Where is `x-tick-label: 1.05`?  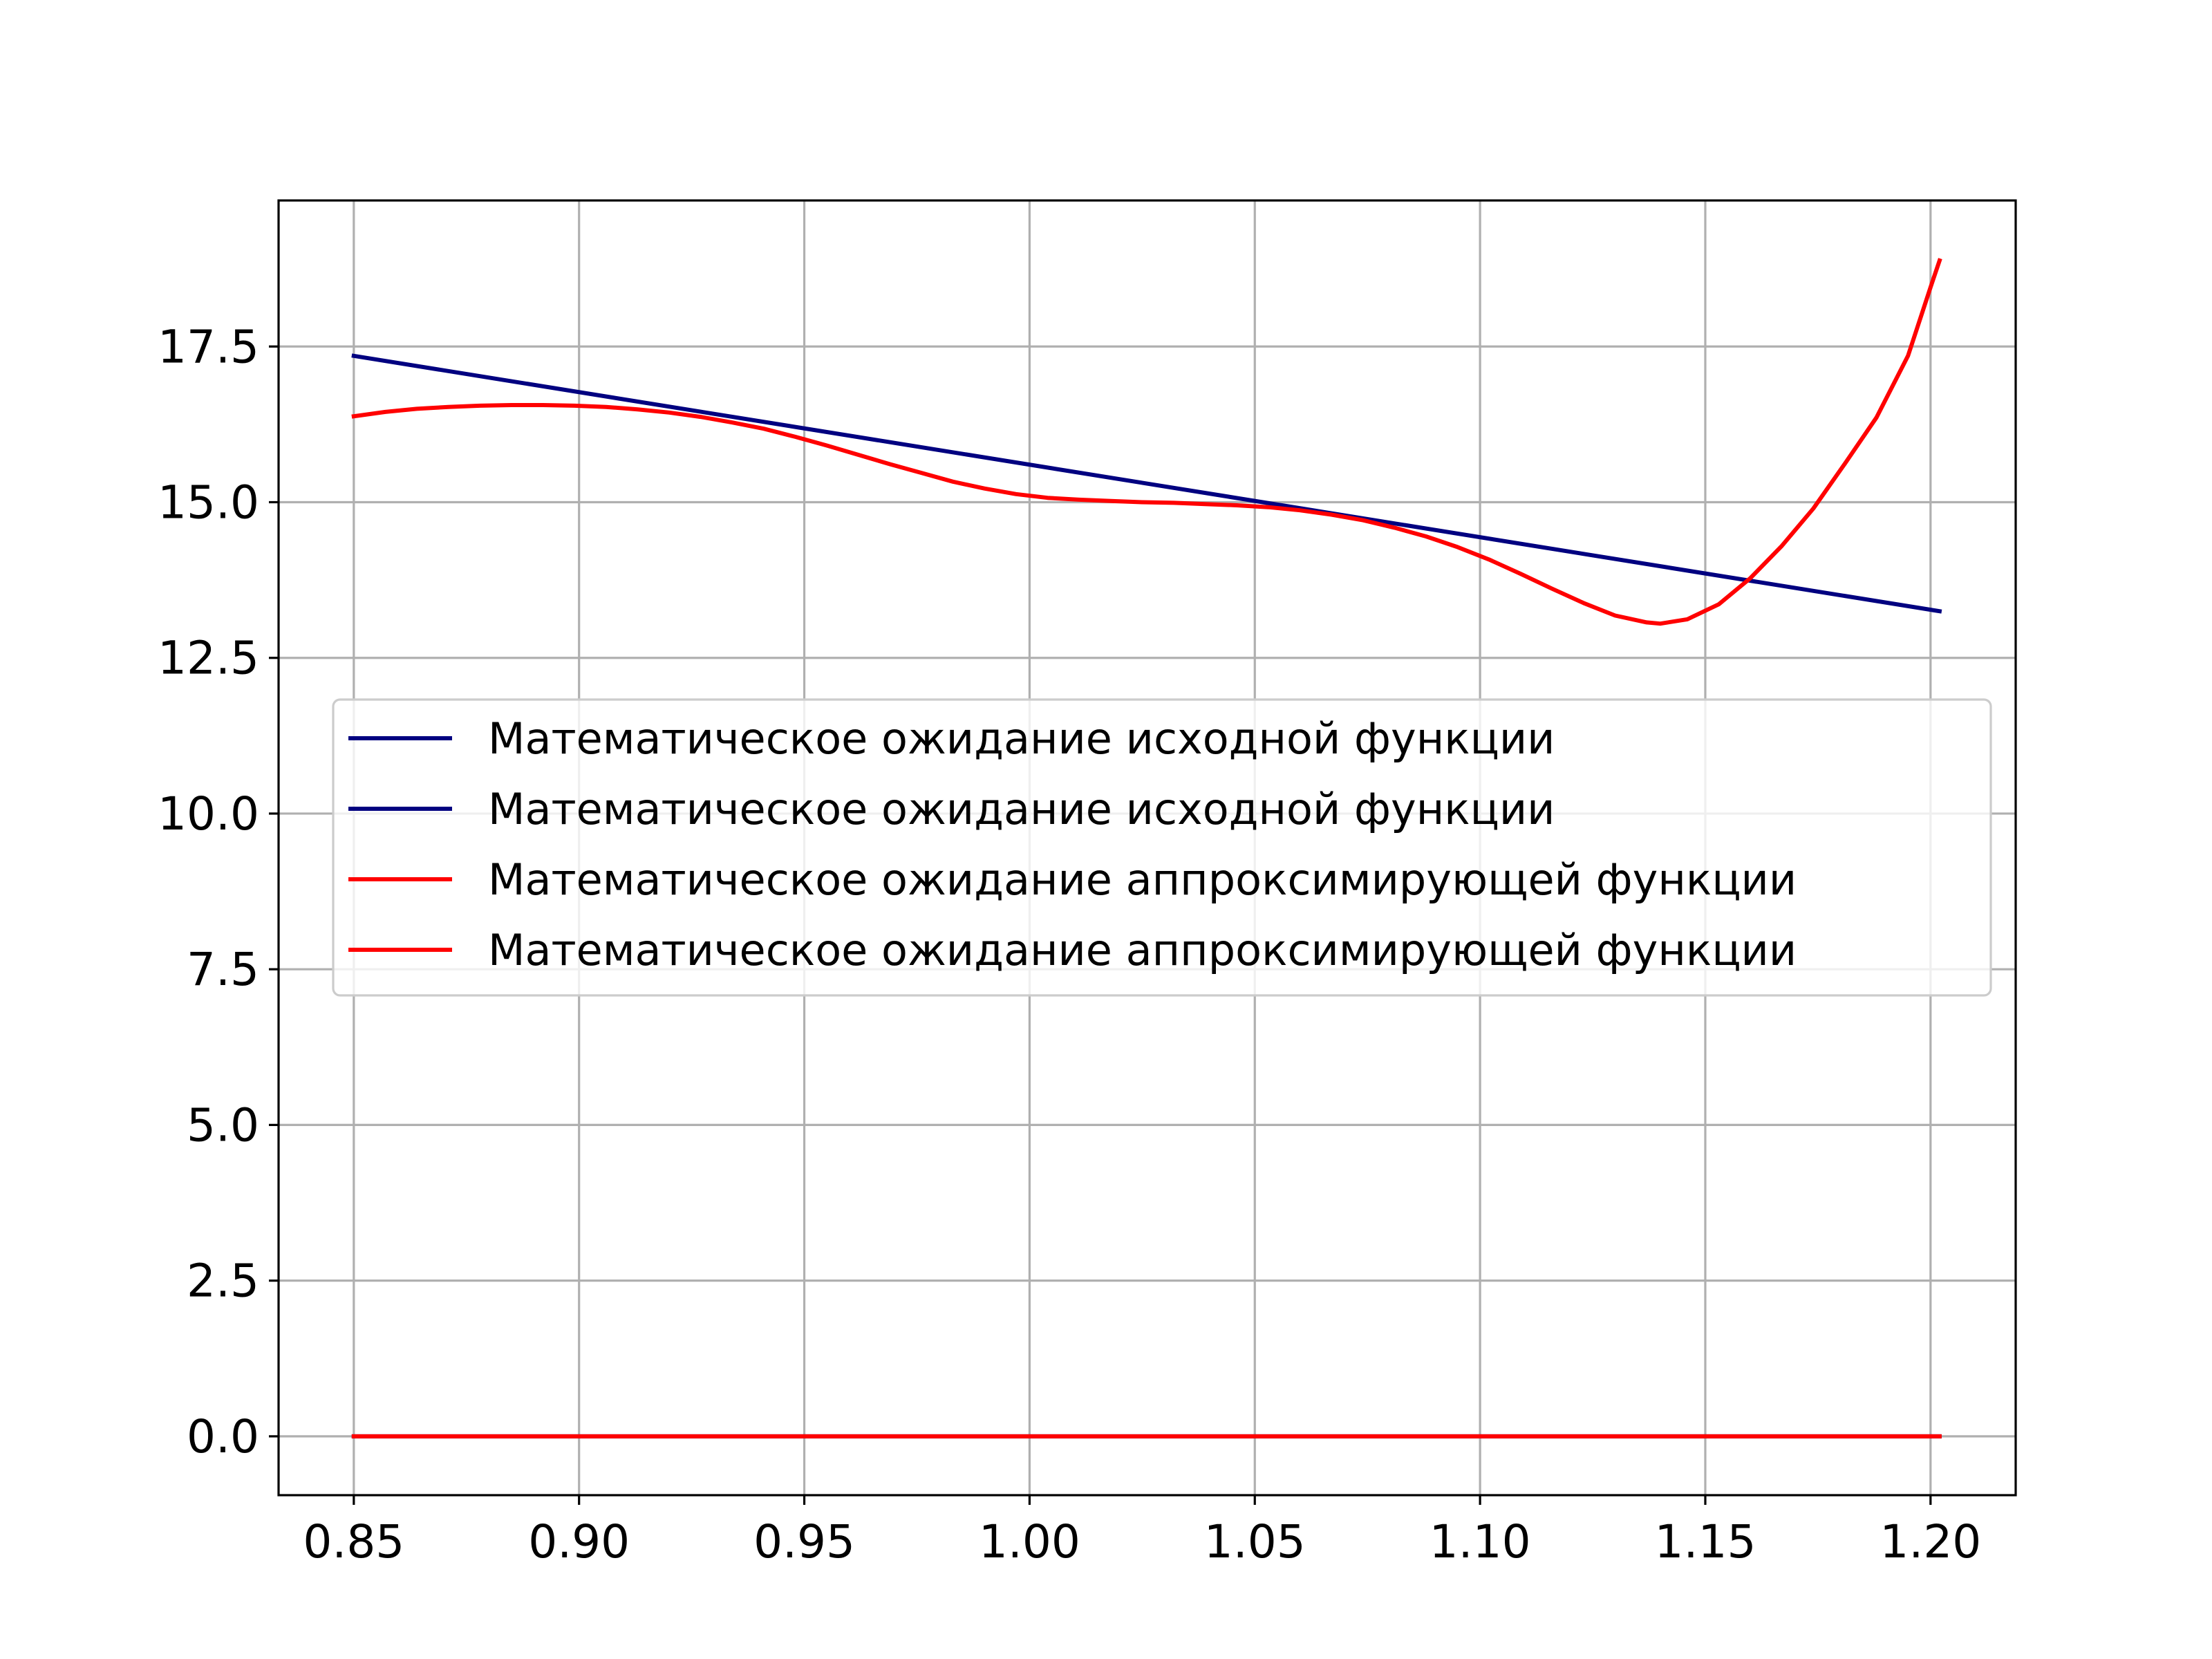
x-tick-label: 1.05 is located at coordinates (1255, 1541).